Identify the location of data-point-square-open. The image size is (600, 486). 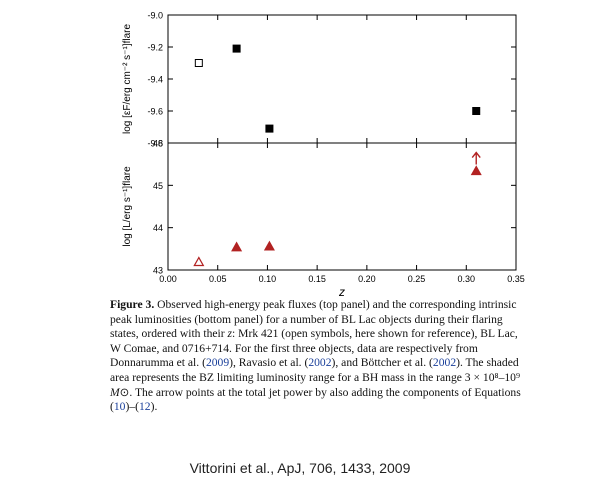
(198, 63).